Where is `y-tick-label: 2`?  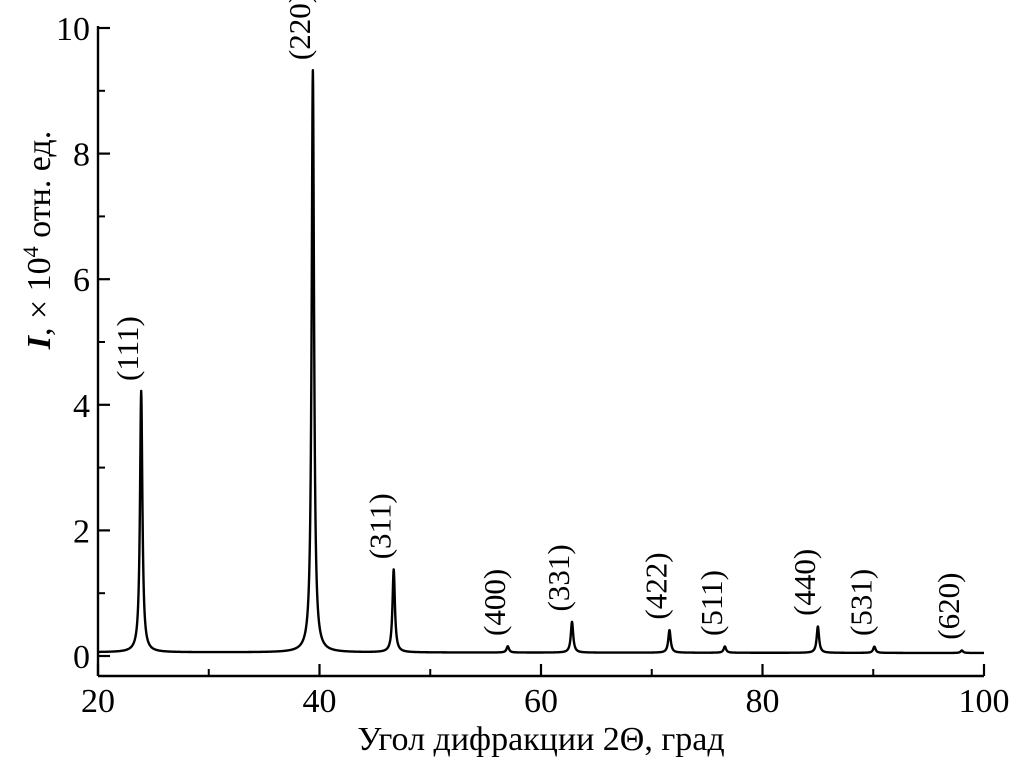 y-tick-label: 2 is located at coordinates (81, 531).